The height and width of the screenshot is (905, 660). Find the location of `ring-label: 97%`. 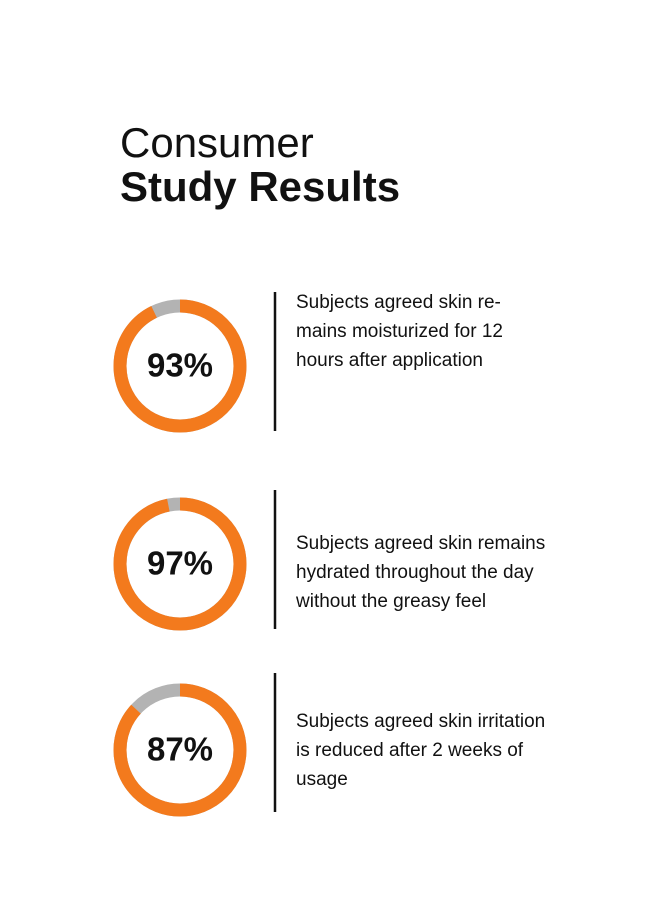

ring-label: 97% is located at coordinates (180, 563).